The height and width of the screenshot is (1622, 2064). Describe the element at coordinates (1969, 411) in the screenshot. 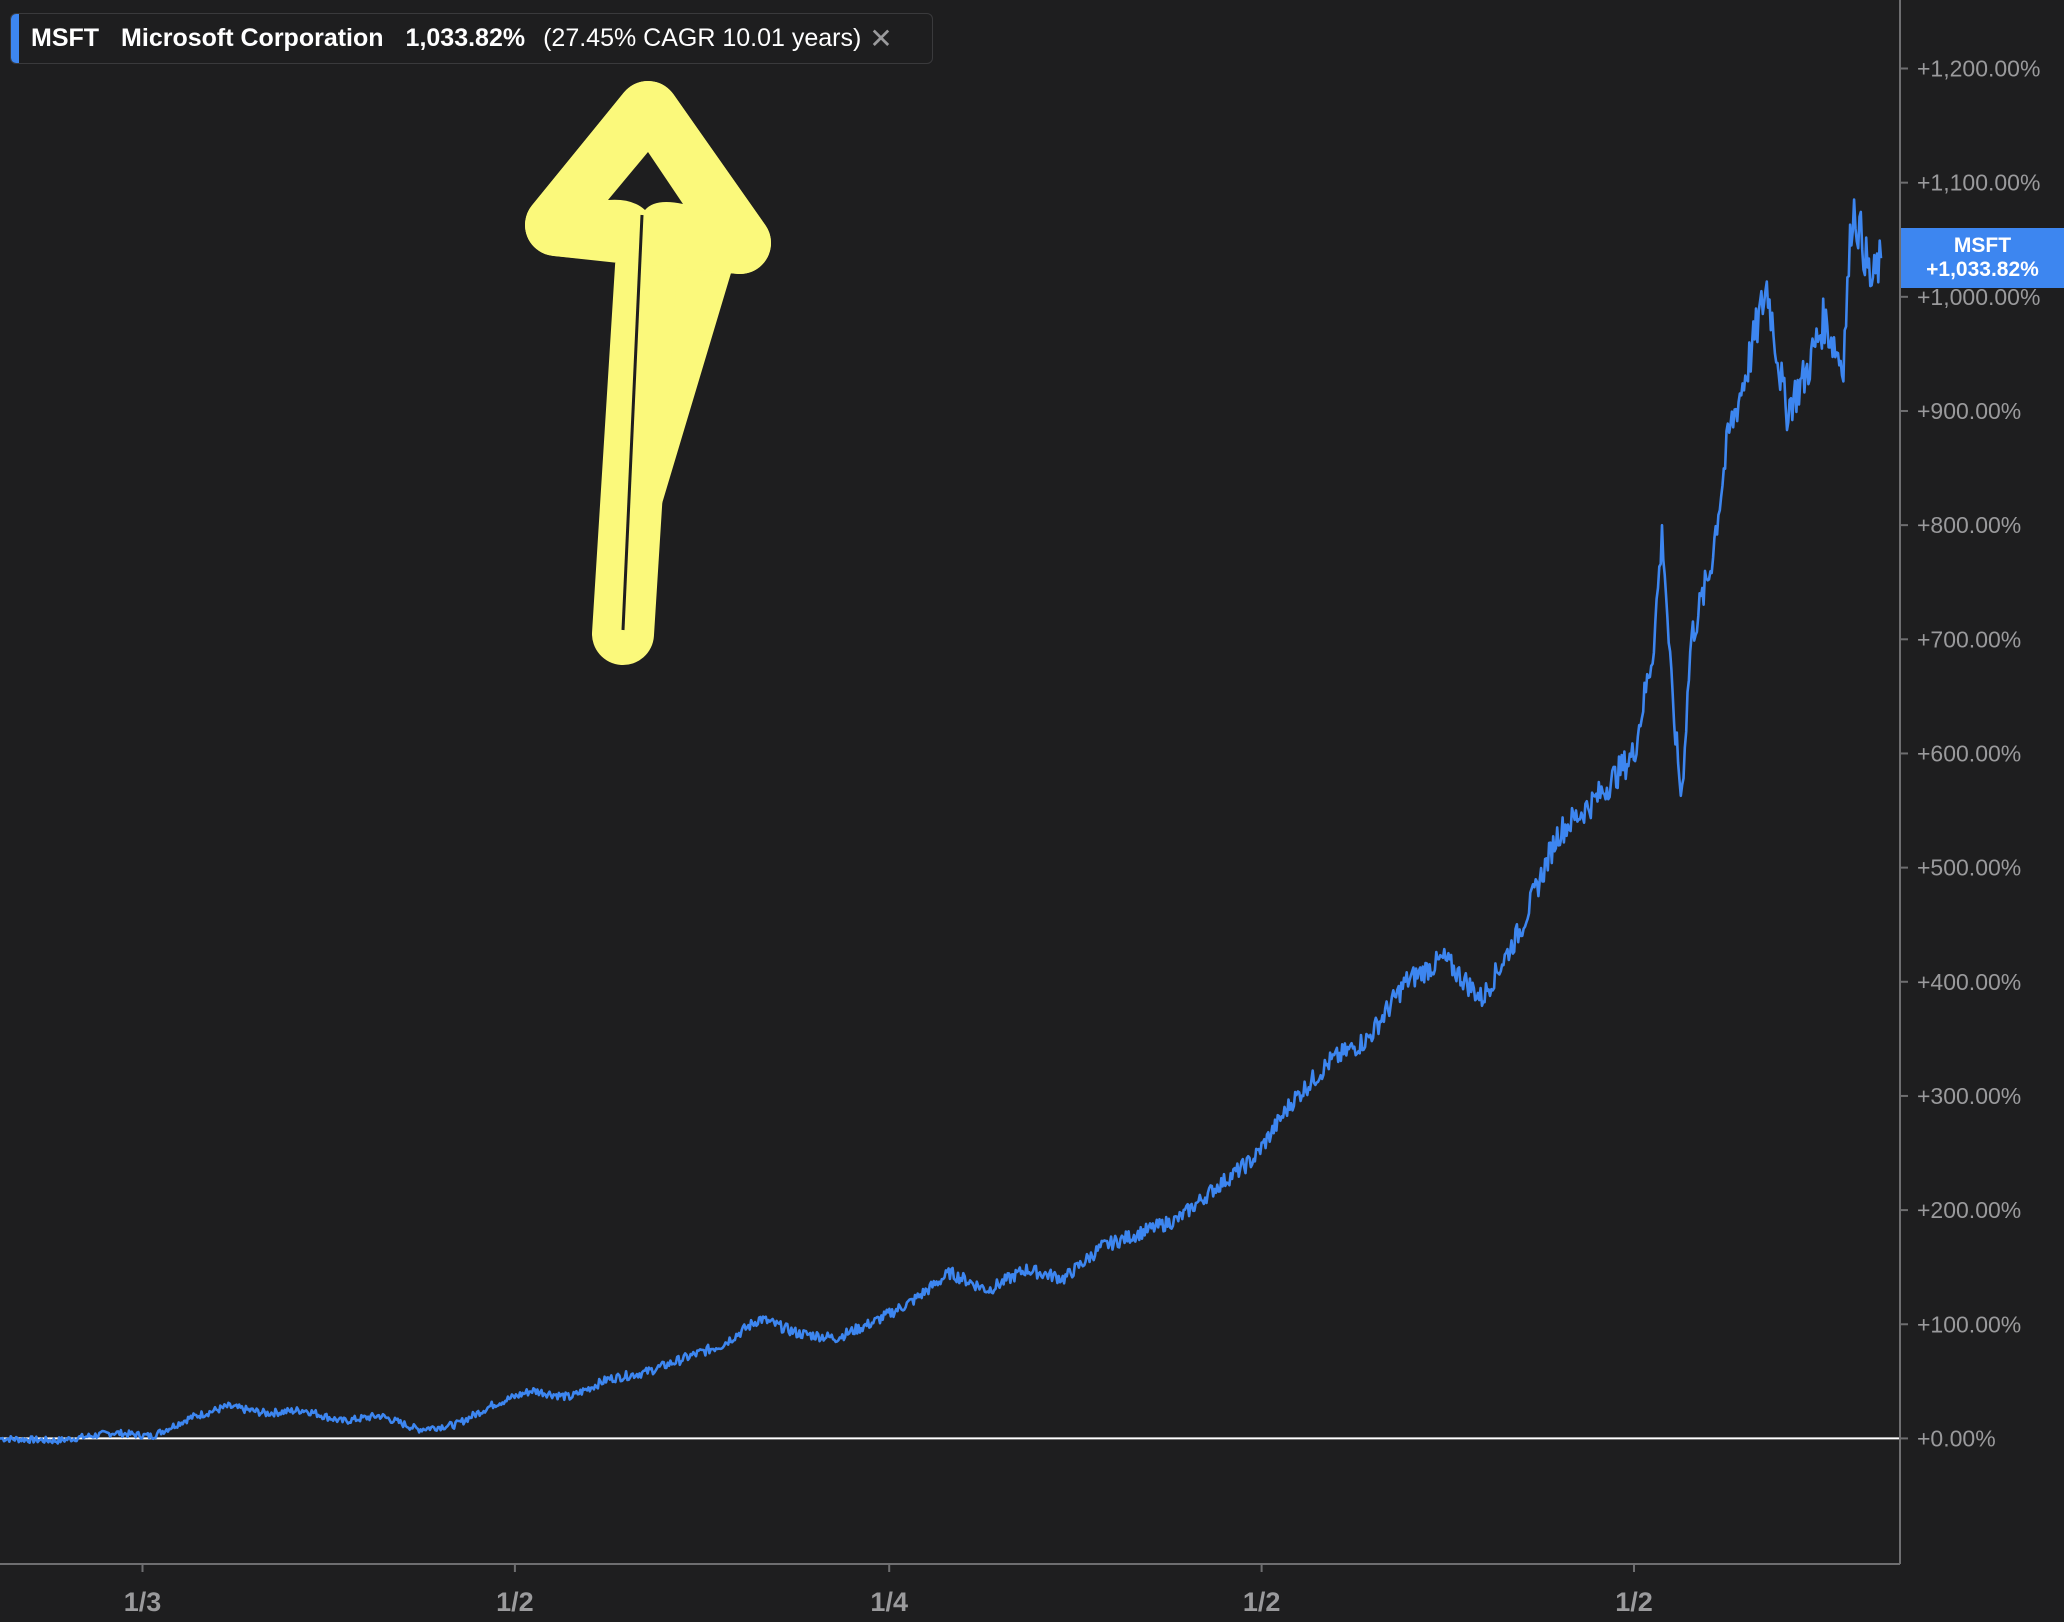

I see `y-tick-label: +900.00%` at that location.